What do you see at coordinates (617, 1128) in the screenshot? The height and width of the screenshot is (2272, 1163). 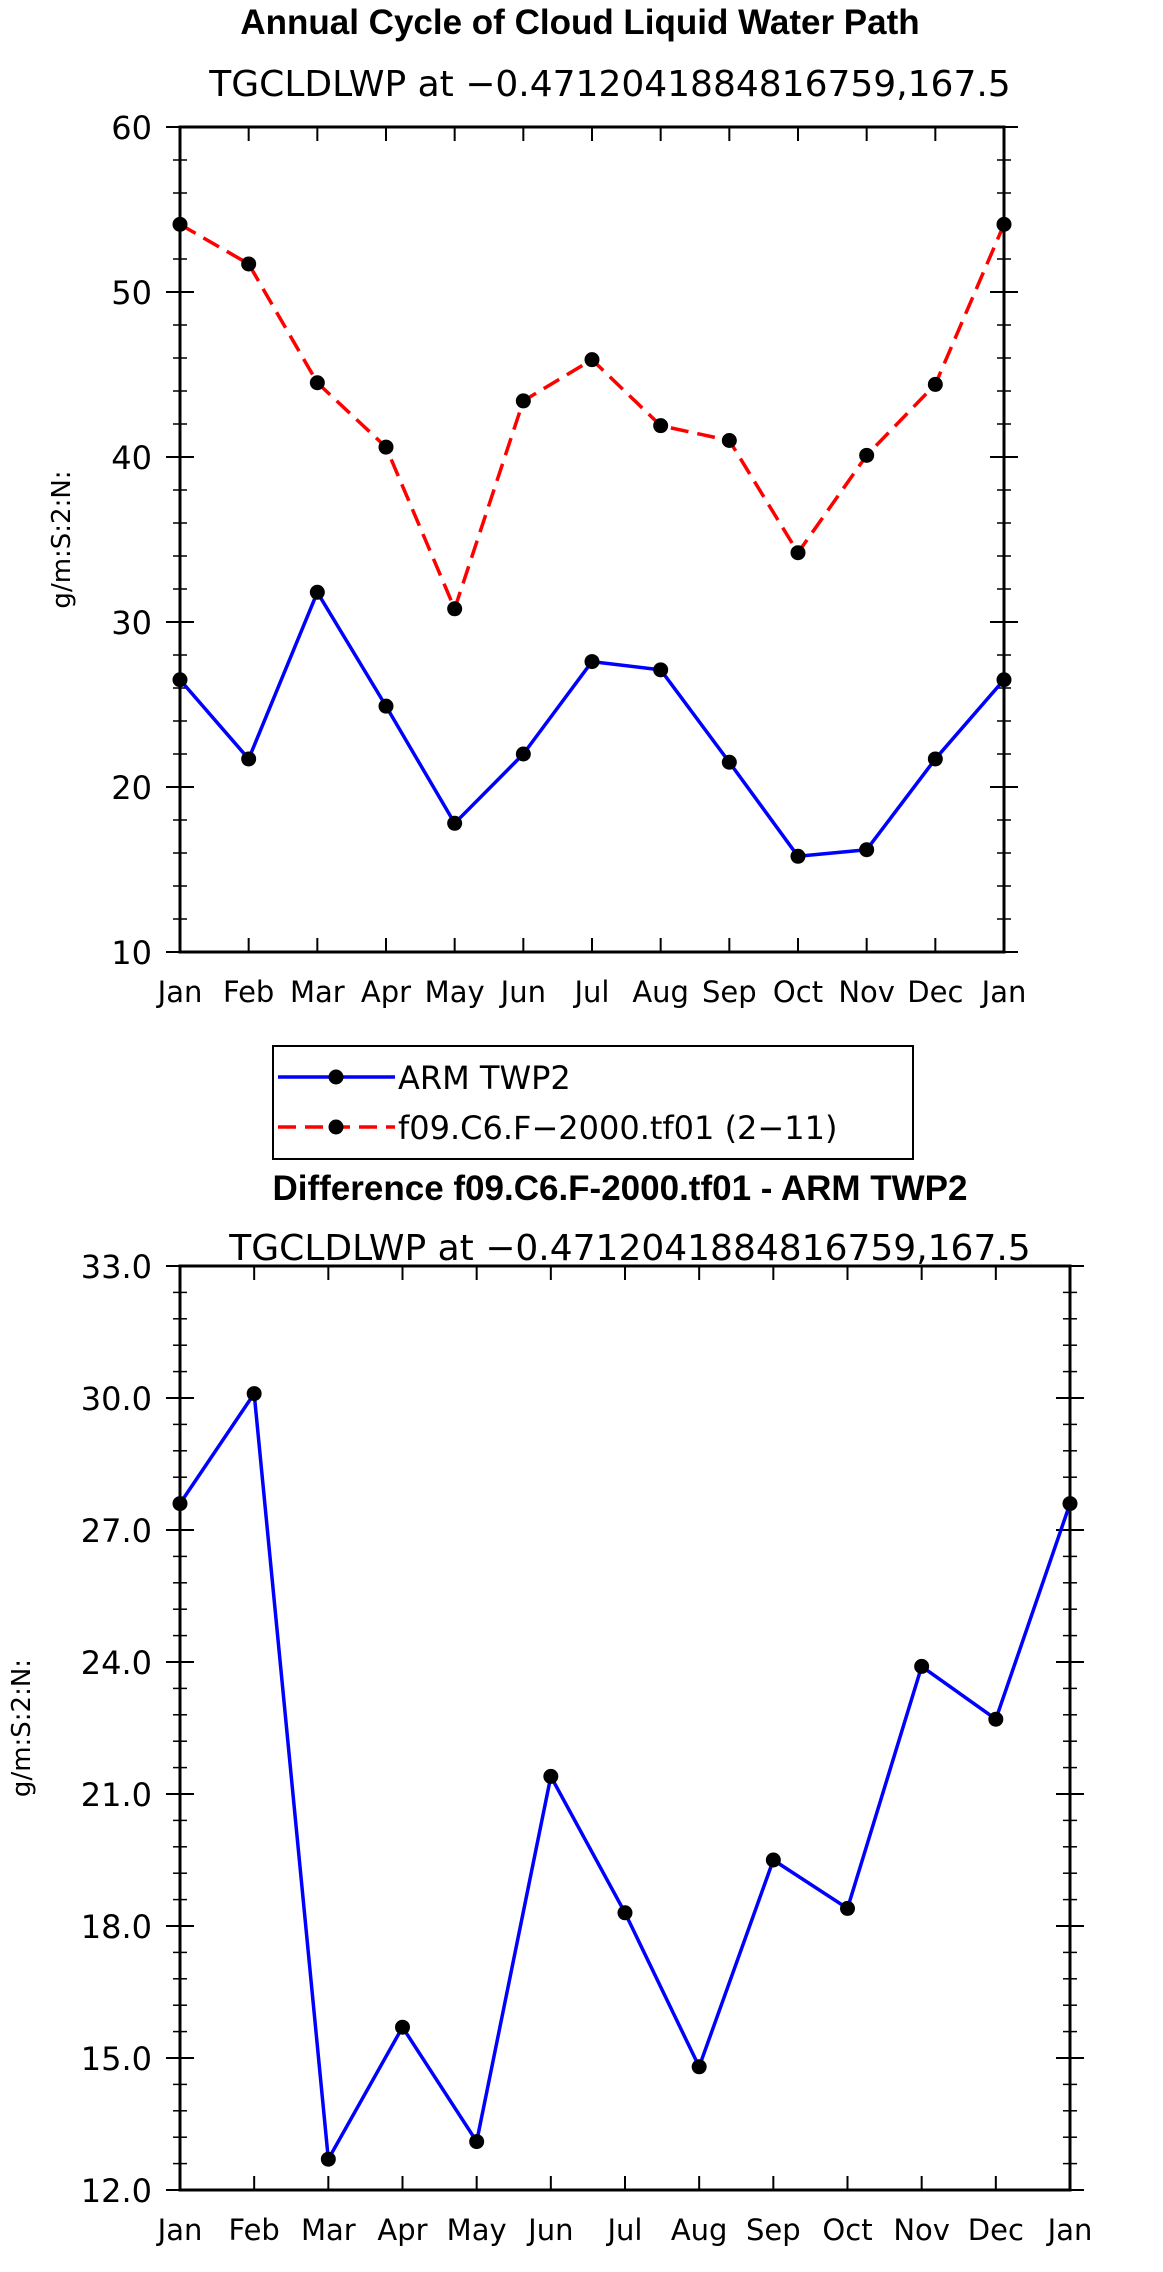 I see `legend-label: f09.C6.F−2000.tf01 (2−11)` at bounding box center [617, 1128].